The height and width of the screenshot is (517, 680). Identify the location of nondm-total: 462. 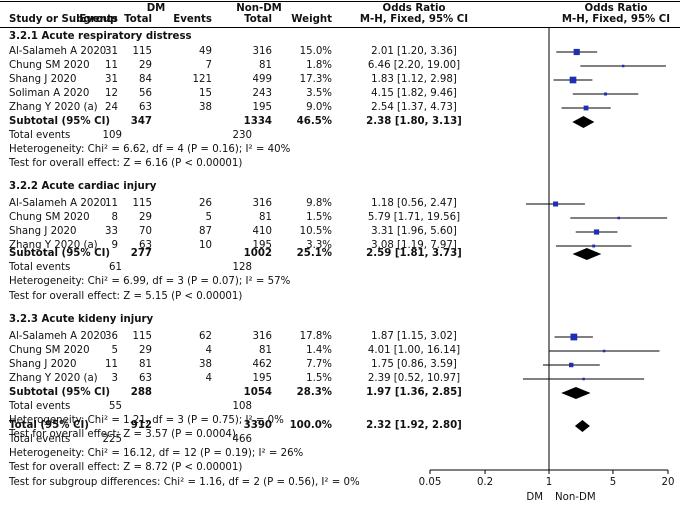
(262, 364).